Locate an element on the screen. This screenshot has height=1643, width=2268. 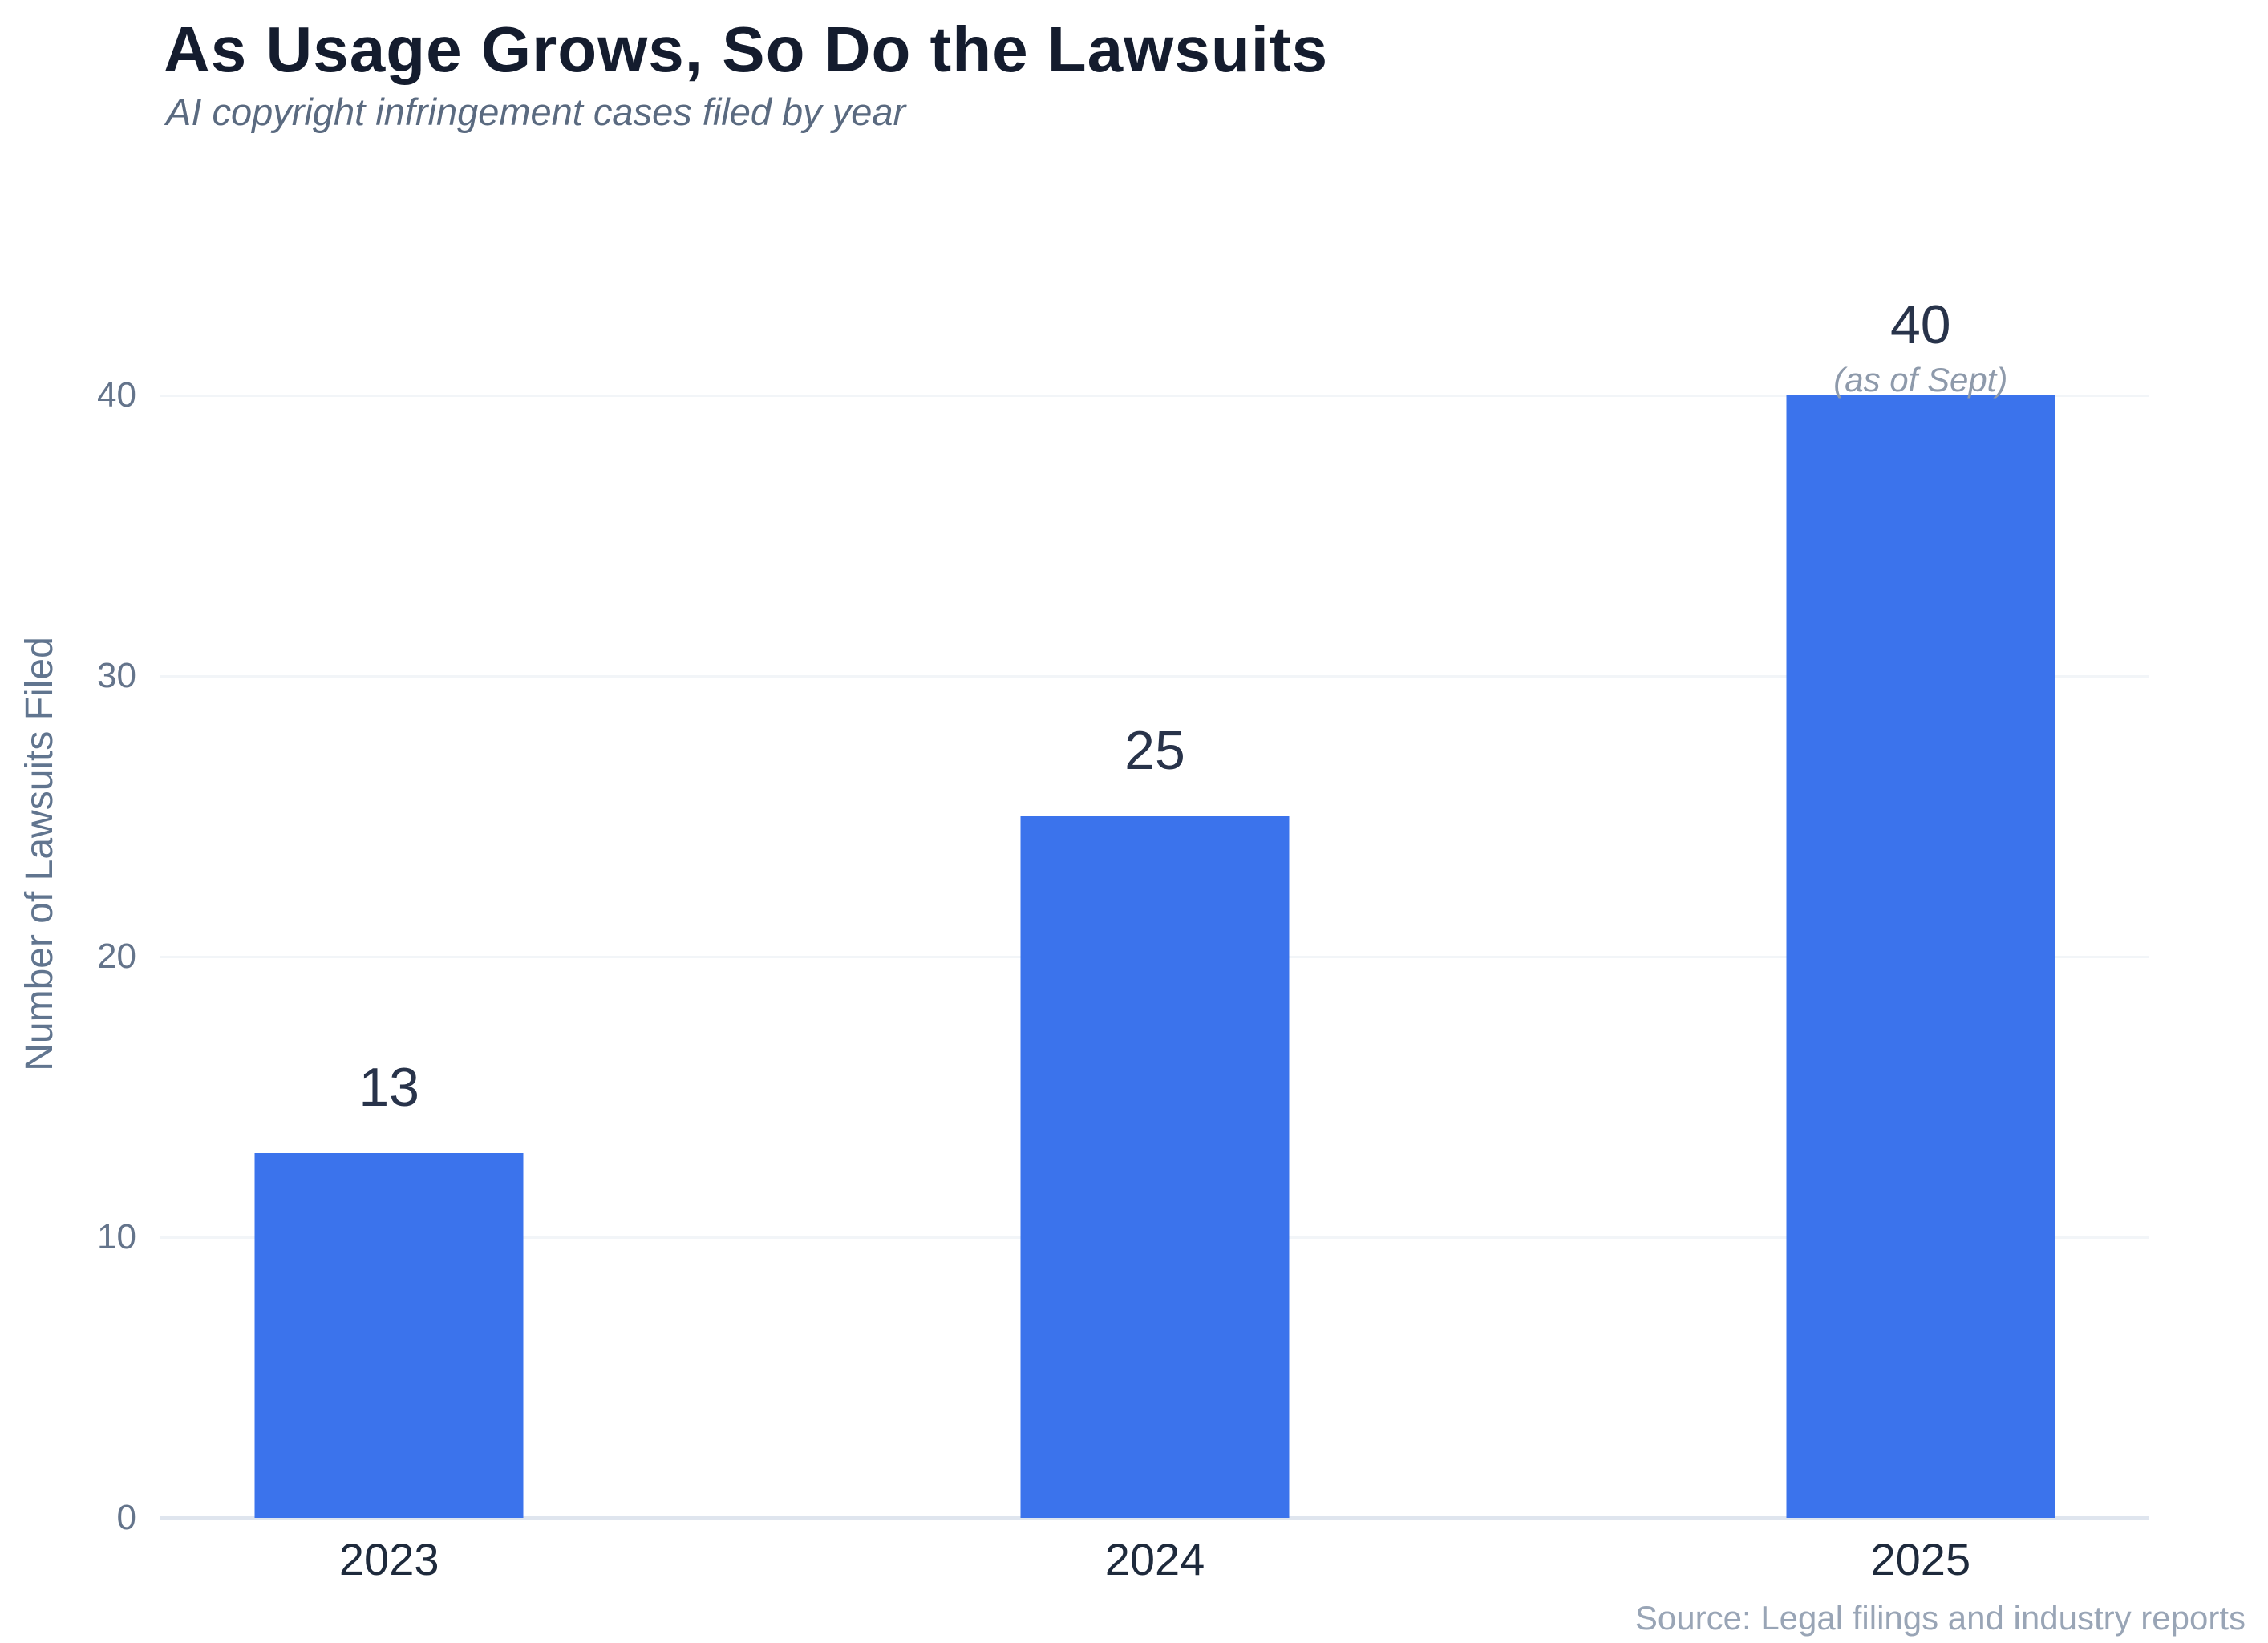
x-tick-label: 2025 is located at coordinates (1921, 1559).